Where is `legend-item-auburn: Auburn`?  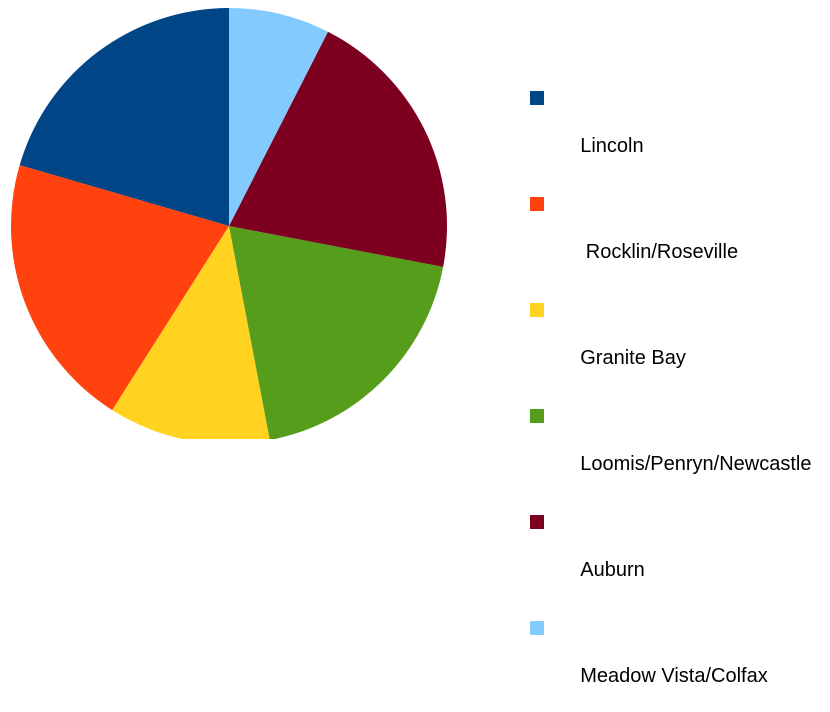 legend-item-auburn: Auburn is located at coordinates (675, 558).